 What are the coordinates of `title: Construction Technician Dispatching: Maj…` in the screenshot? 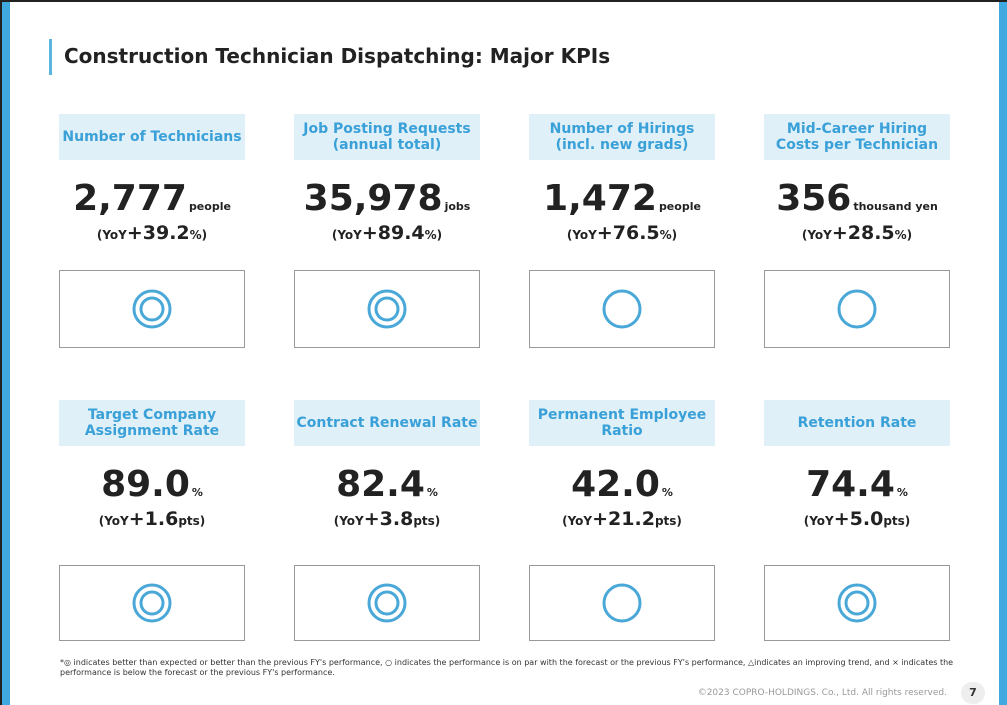 It's located at (337, 56).